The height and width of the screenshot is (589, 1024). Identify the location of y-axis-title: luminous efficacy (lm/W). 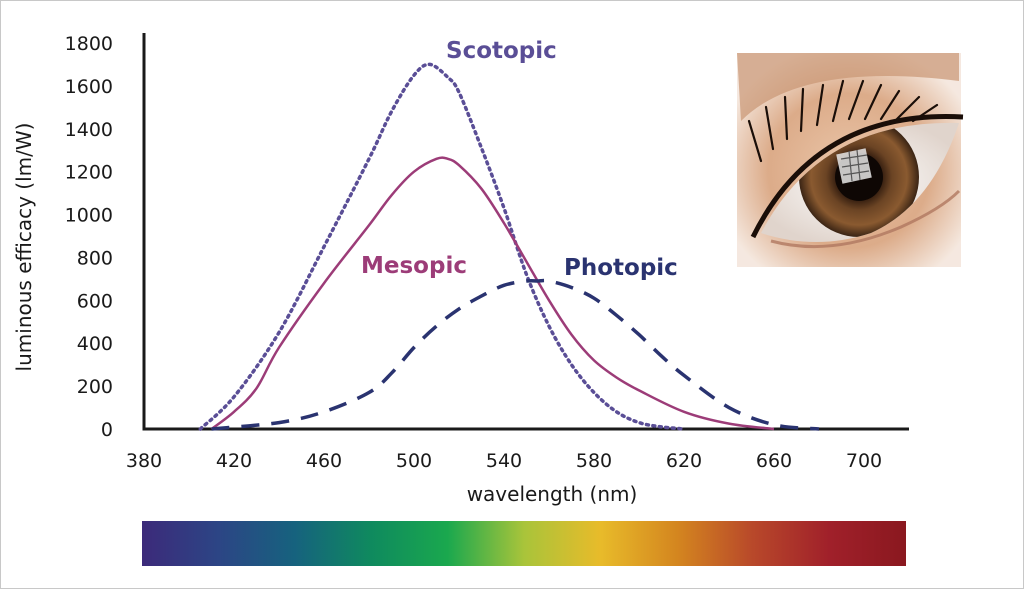
(24, 247).